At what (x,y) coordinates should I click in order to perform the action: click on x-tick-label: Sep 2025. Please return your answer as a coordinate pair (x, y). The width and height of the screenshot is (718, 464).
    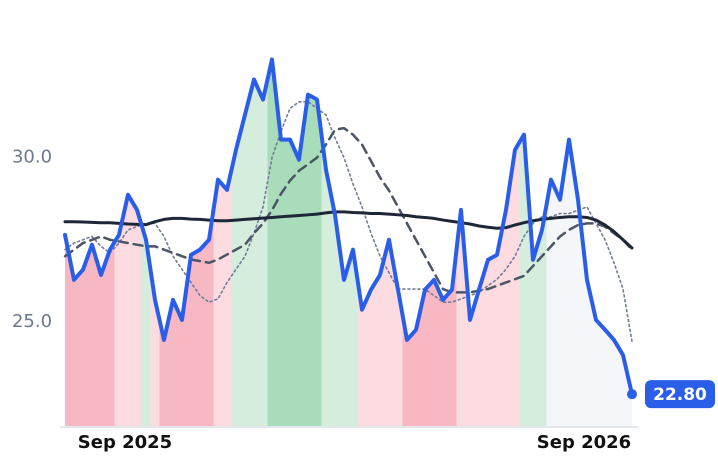
    Looking at the image, I should click on (125, 442).